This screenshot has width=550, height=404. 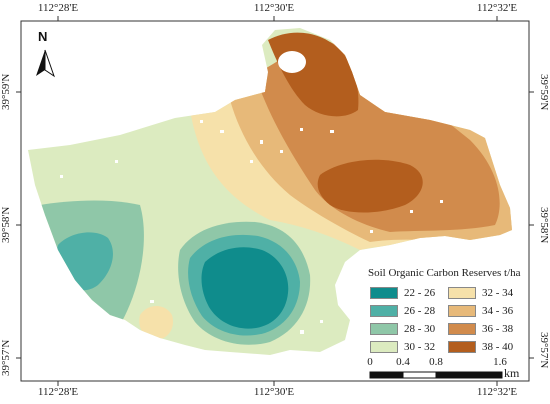 What do you see at coordinates (512, 373) in the screenshot?
I see `scale-unit: km` at bounding box center [512, 373].